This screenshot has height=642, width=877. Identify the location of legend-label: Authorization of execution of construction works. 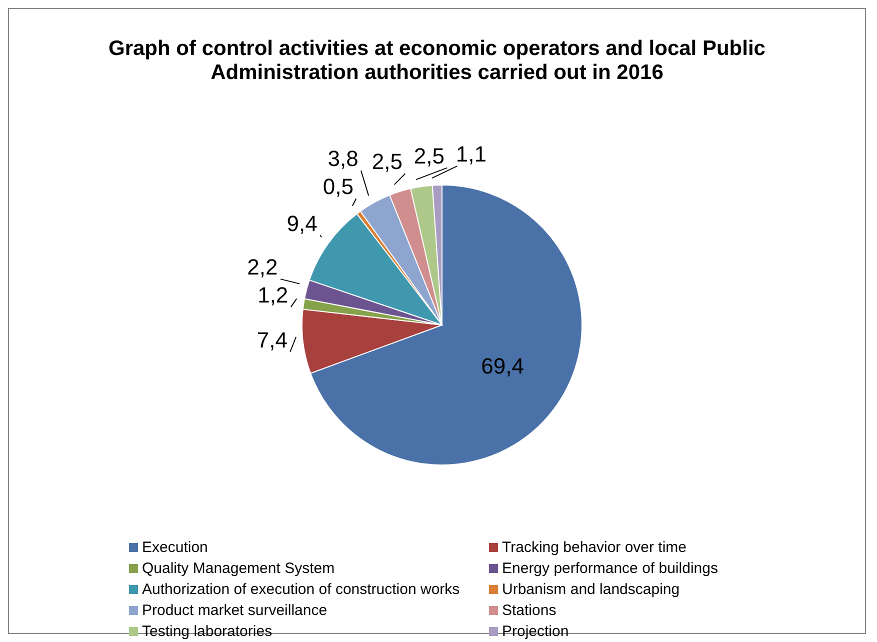
(301, 589).